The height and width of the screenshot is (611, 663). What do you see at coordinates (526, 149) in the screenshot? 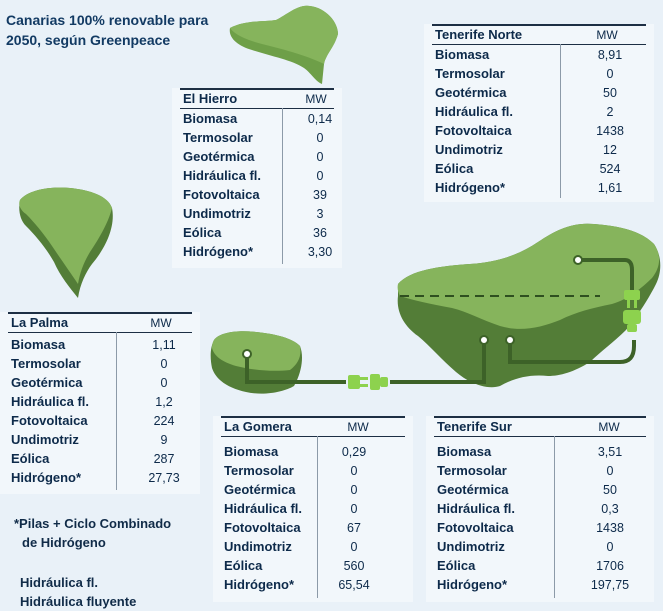
I see `table-row: Undimotriz 12` at bounding box center [526, 149].